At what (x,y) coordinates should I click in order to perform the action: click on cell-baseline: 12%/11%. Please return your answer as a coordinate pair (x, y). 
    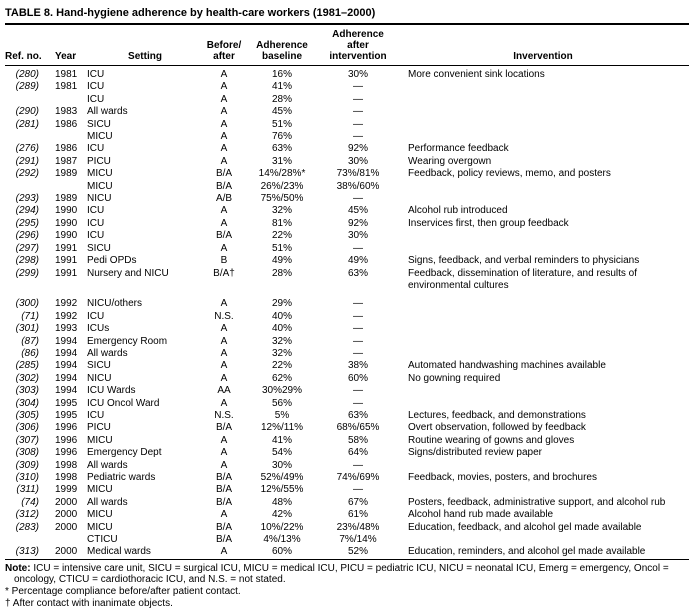
    Looking at the image, I should click on (282, 428).